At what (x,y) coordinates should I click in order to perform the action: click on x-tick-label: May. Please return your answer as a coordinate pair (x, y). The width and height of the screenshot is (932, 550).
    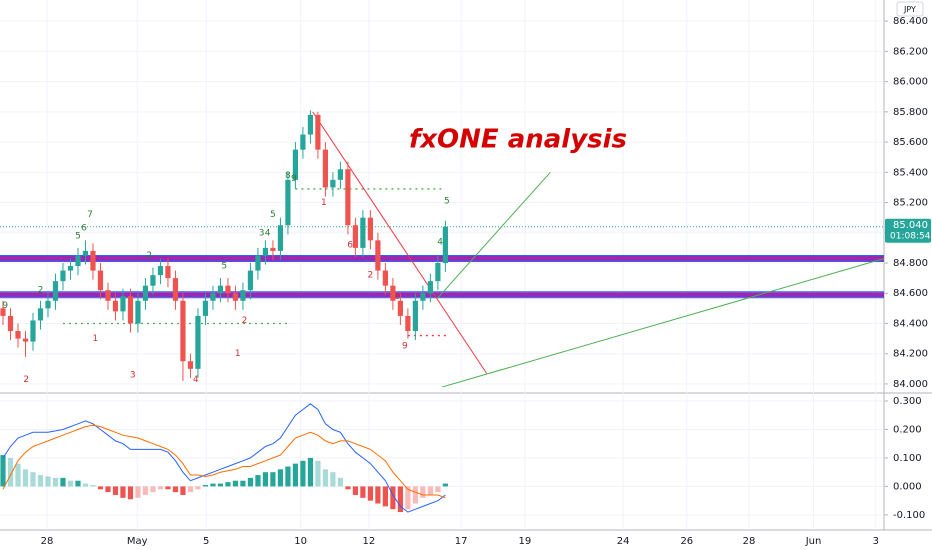
    Looking at the image, I should click on (137, 541).